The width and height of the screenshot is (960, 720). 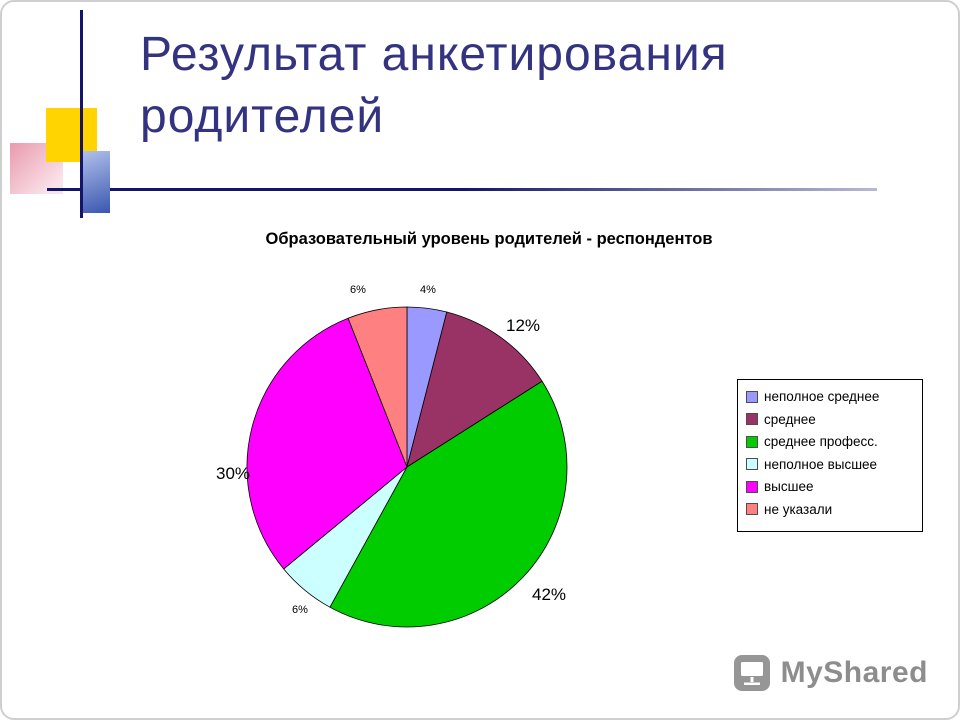 What do you see at coordinates (822, 396) in the screenshot?
I see `legend-label: неполное среднее` at bounding box center [822, 396].